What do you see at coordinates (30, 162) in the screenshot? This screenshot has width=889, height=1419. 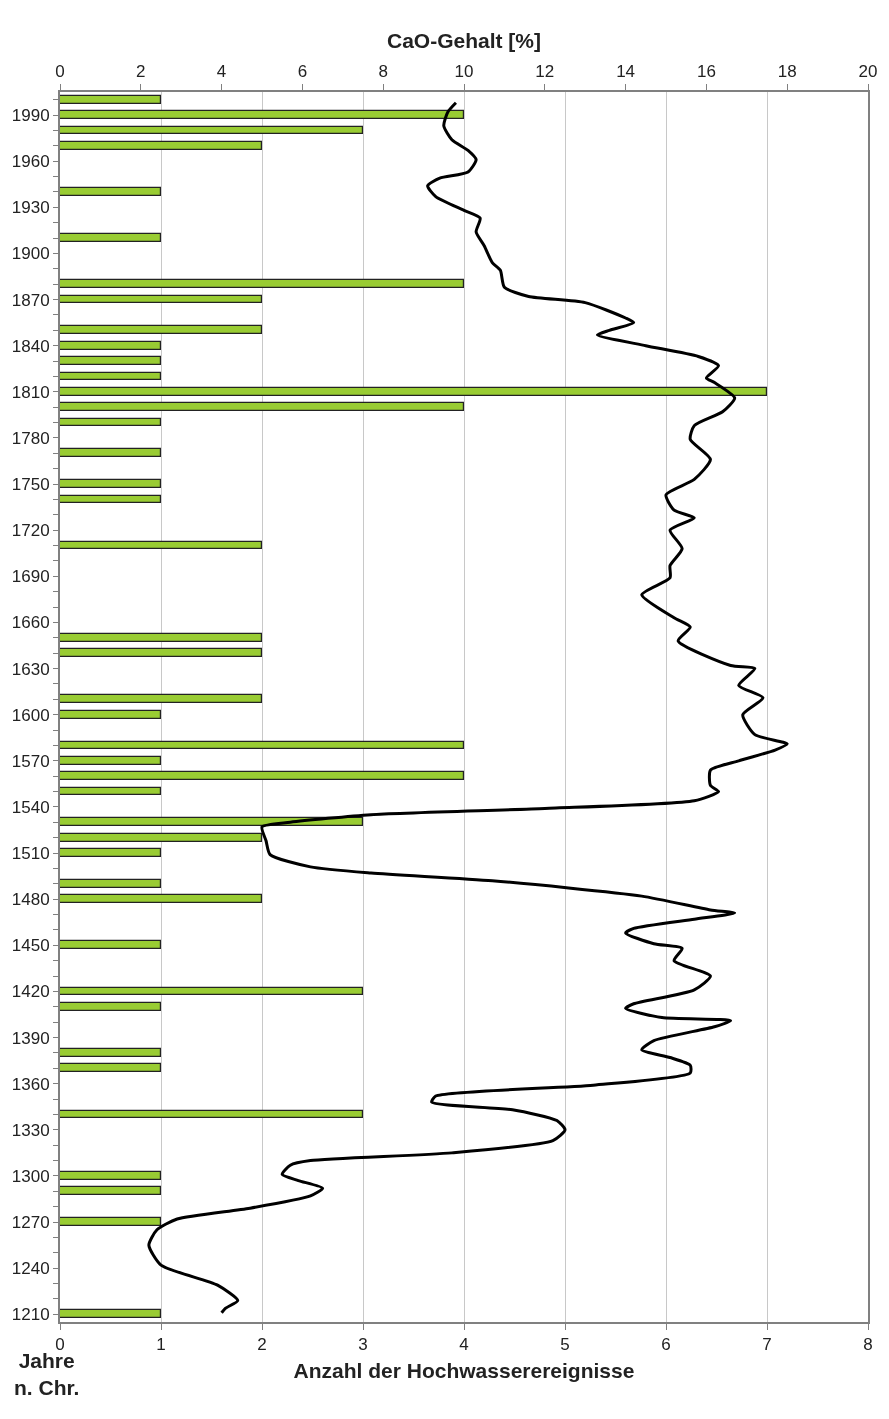 I see `y-tick-label: 1960` at bounding box center [30, 162].